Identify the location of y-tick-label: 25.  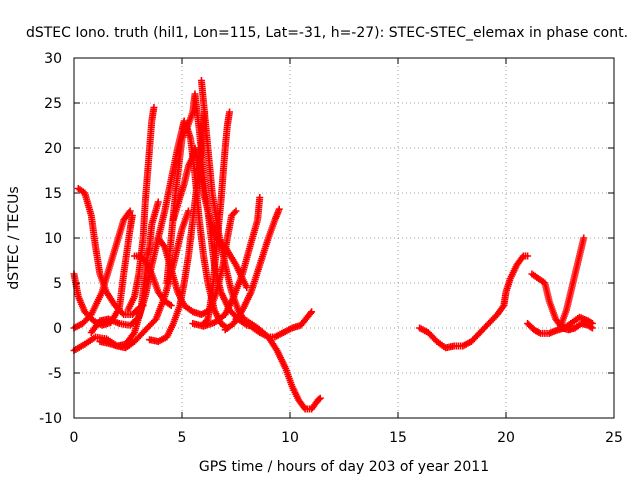
(53, 104).